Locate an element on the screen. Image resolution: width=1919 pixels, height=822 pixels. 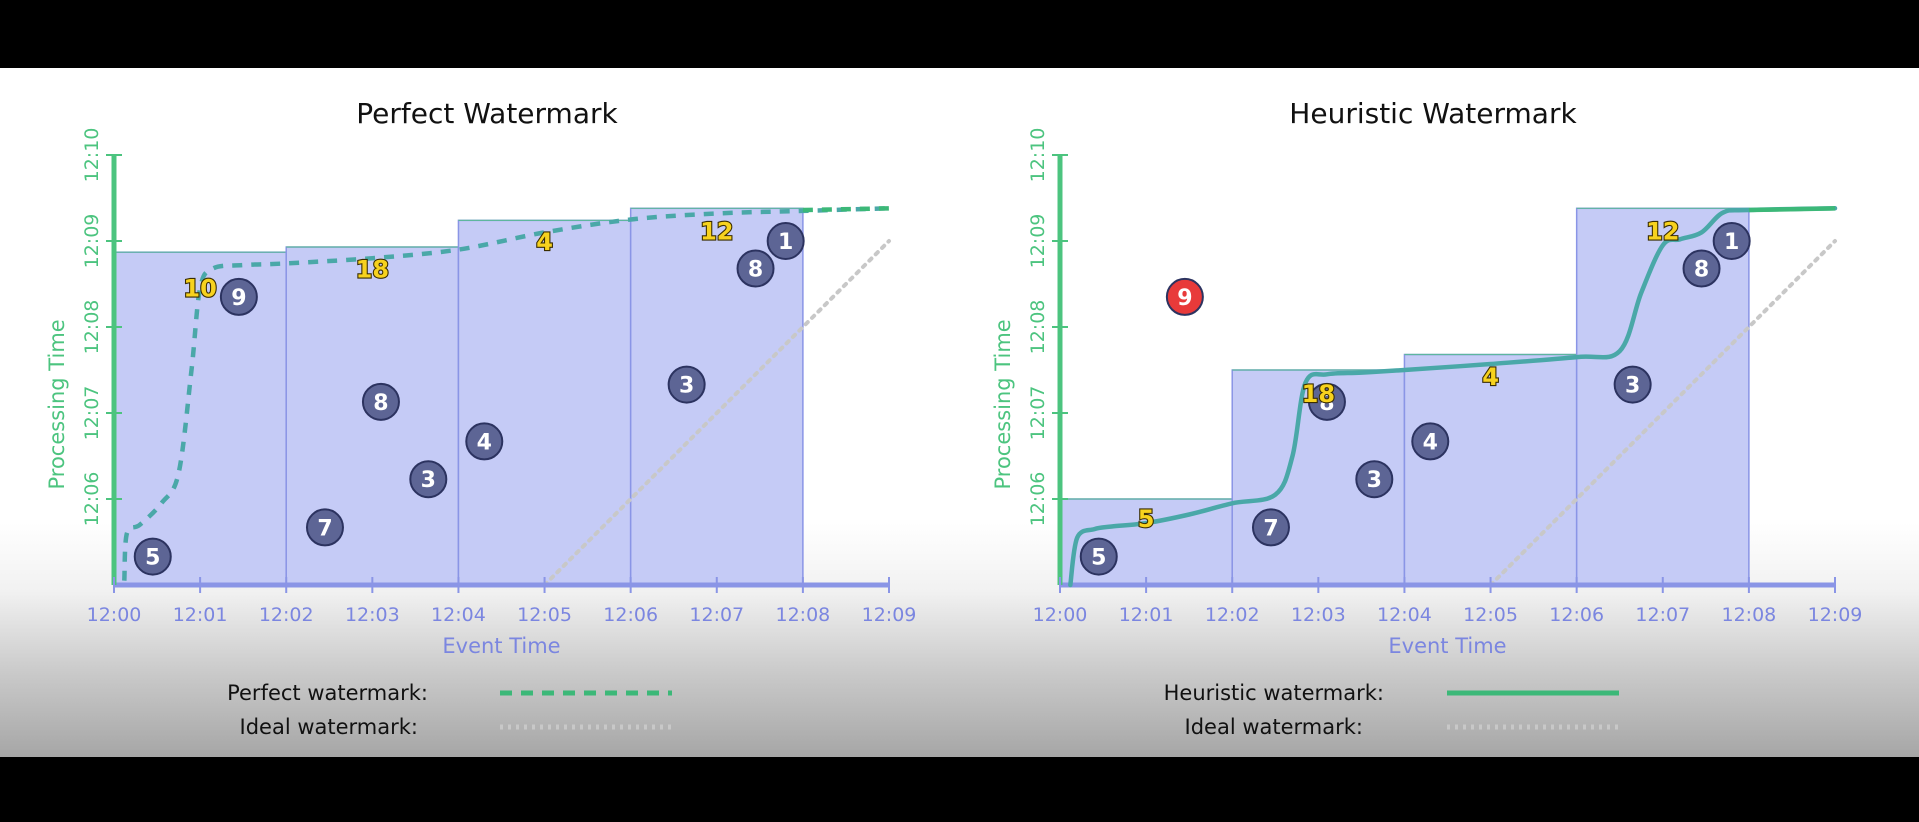
legend-item-3: Heuristic watermark: is located at coordinates (1391, 693).